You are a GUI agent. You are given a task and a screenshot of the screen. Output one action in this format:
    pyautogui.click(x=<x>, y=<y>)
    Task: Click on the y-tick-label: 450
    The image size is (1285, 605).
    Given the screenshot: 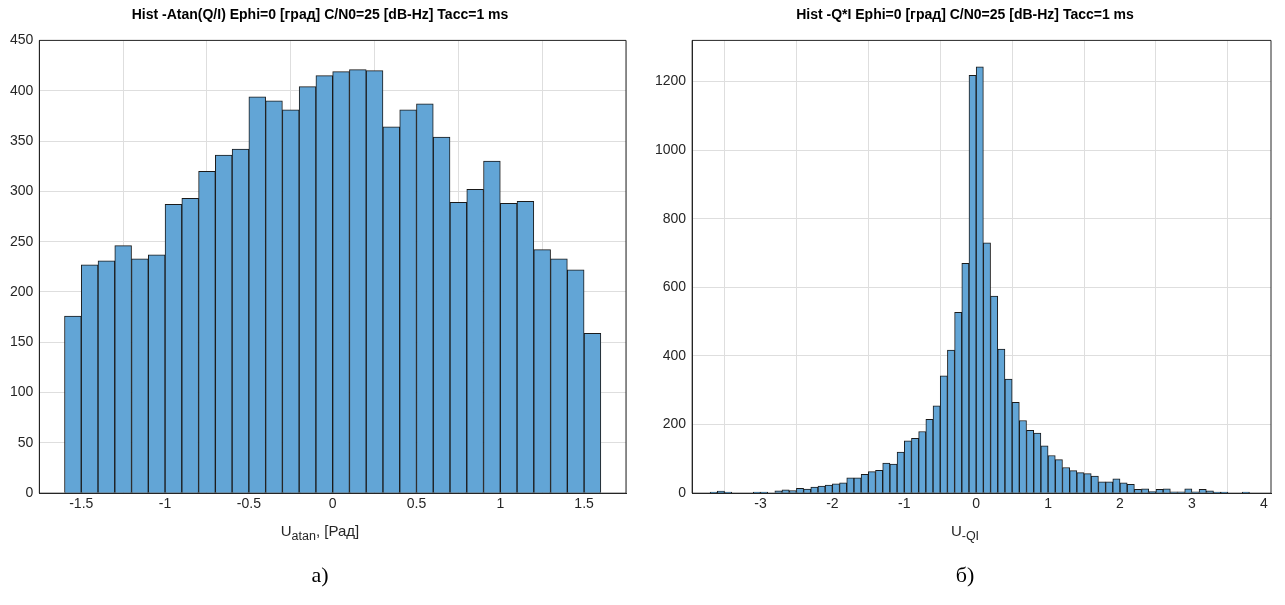 What is the action you would take?
    pyautogui.click(x=22, y=39)
    